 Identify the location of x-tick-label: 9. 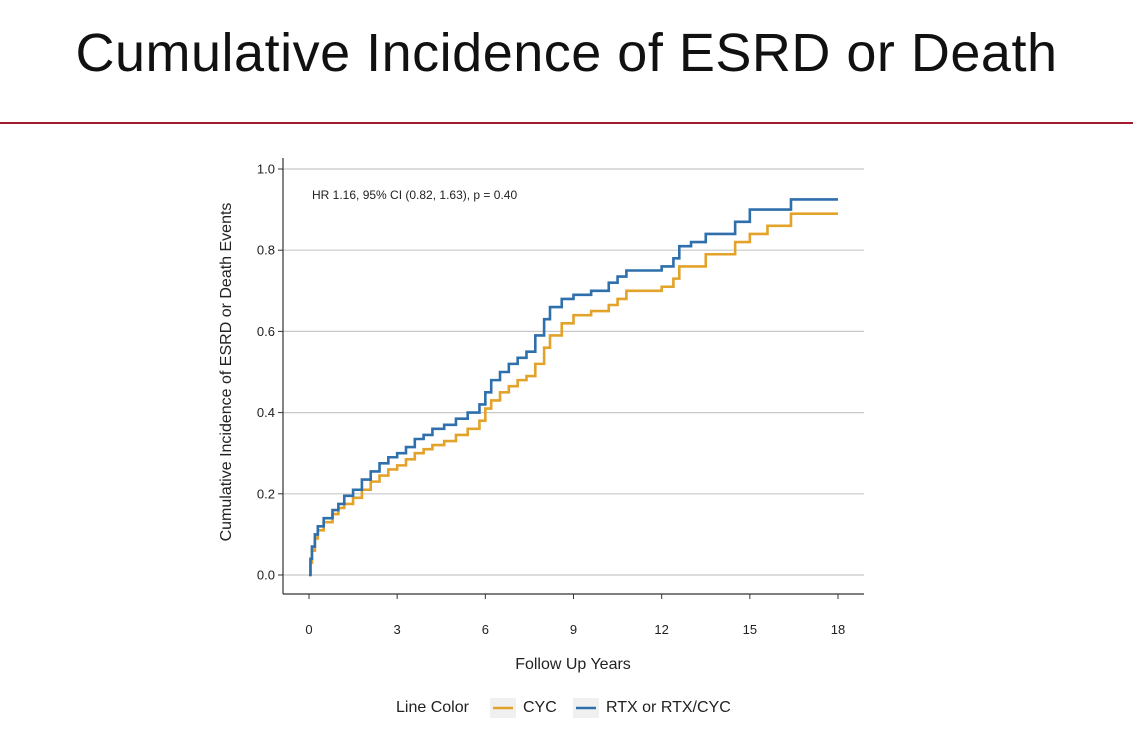
(573, 629).